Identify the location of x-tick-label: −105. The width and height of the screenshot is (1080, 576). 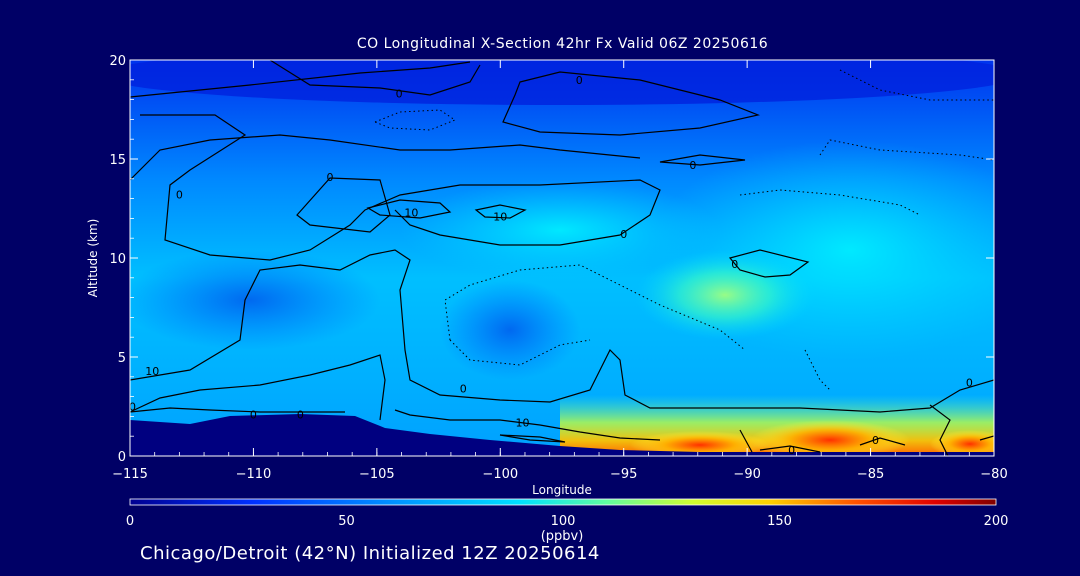
(377, 474).